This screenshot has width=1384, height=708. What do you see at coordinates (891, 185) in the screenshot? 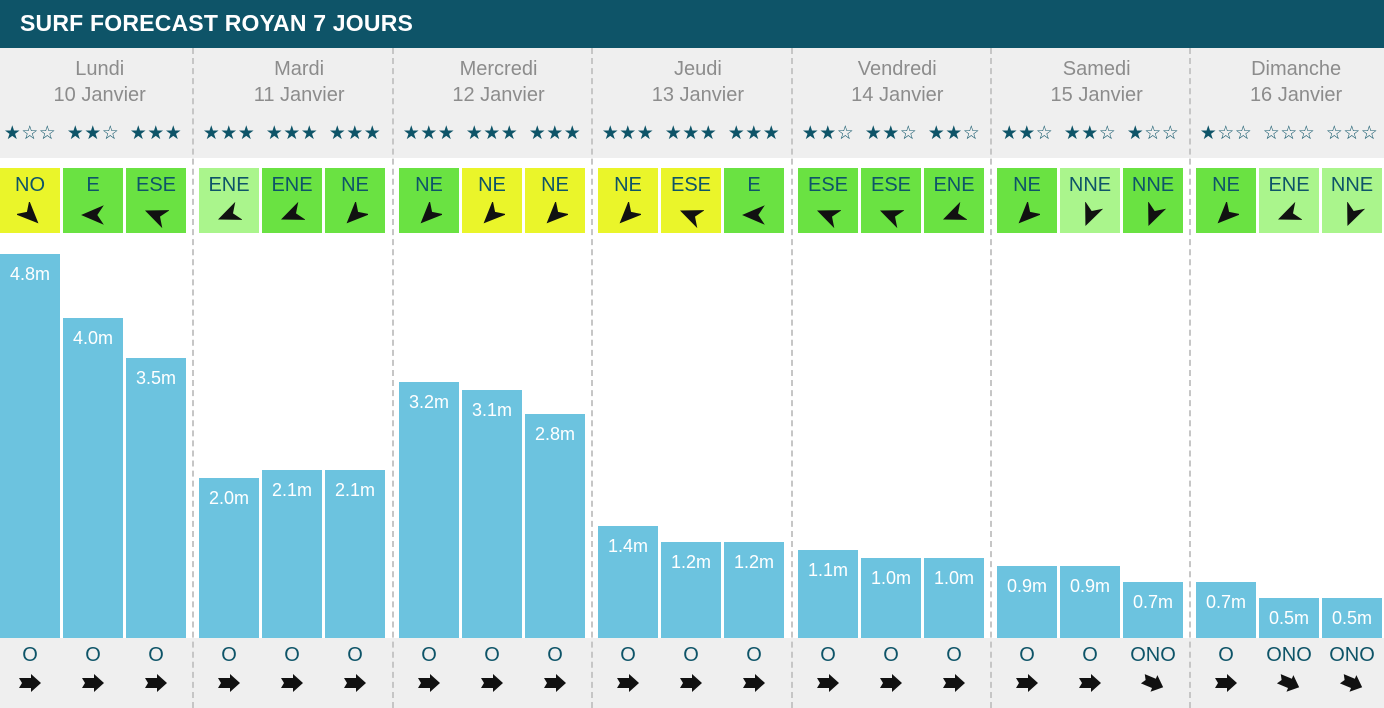
I see `wind-direction-label: ESE` at bounding box center [891, 185].